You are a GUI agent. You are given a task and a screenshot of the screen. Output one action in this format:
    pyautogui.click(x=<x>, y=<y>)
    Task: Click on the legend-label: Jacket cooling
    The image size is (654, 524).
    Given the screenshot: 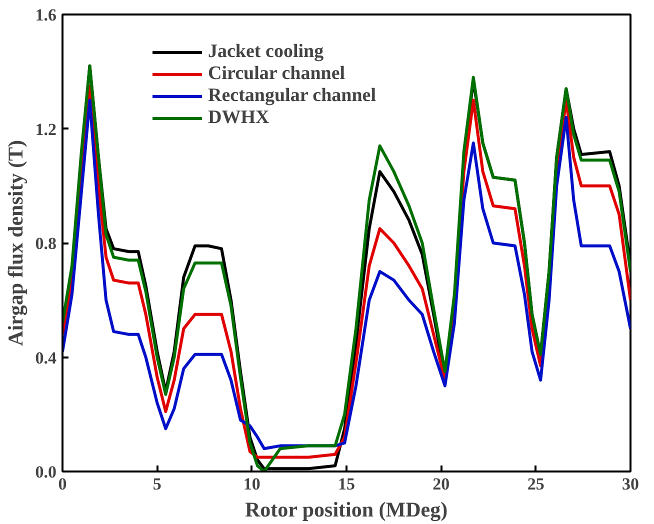 What is the action you would take?
    pyautogui.click(x=266, y=52)
    